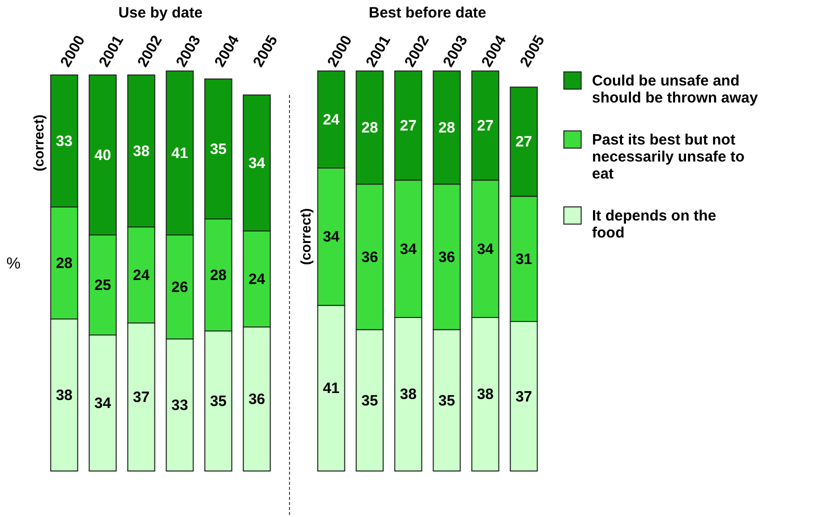 The image size is (834, 517). What do you see at coordinates (675, 89) in the screenshot?
I see `legend-label: Could be unsafe and should be thrown away` at bounding box center [675, 89].